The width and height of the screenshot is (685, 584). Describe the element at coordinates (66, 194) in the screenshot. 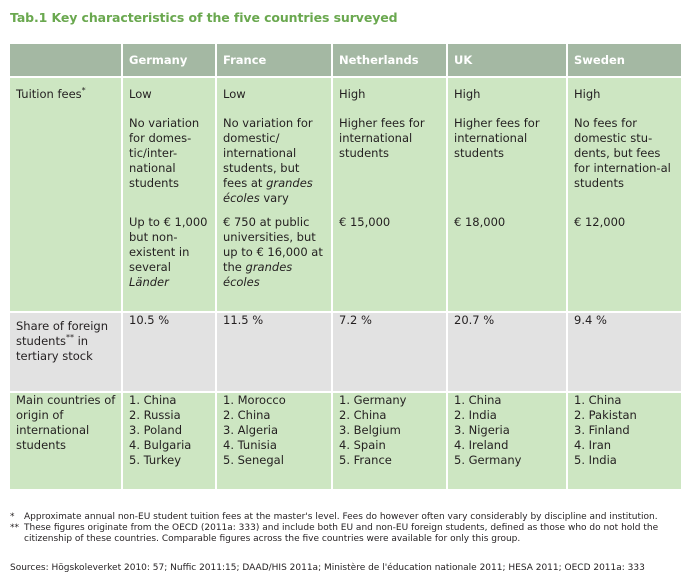

I see `tuition-label: Tuition fees*` at that location.